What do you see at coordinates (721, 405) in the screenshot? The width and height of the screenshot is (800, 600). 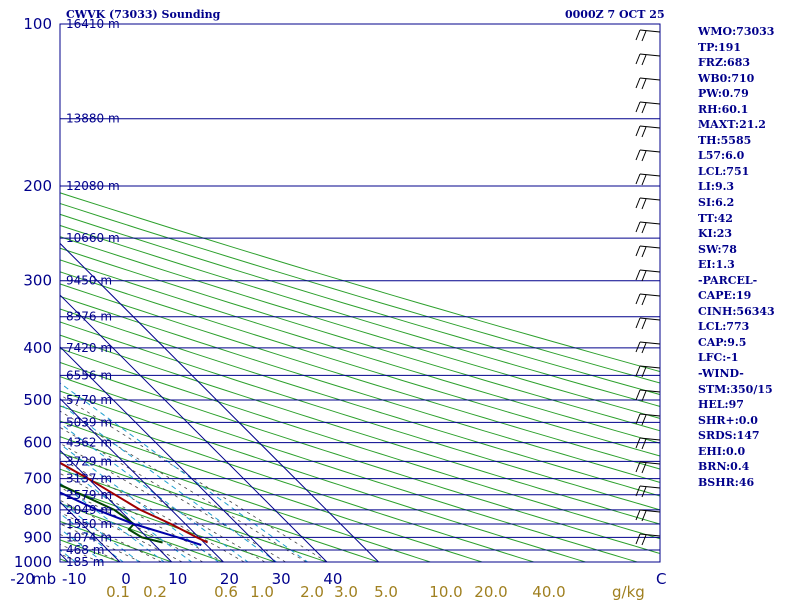 I see `index-item: HEL:97` at bounding box center [721, 405].